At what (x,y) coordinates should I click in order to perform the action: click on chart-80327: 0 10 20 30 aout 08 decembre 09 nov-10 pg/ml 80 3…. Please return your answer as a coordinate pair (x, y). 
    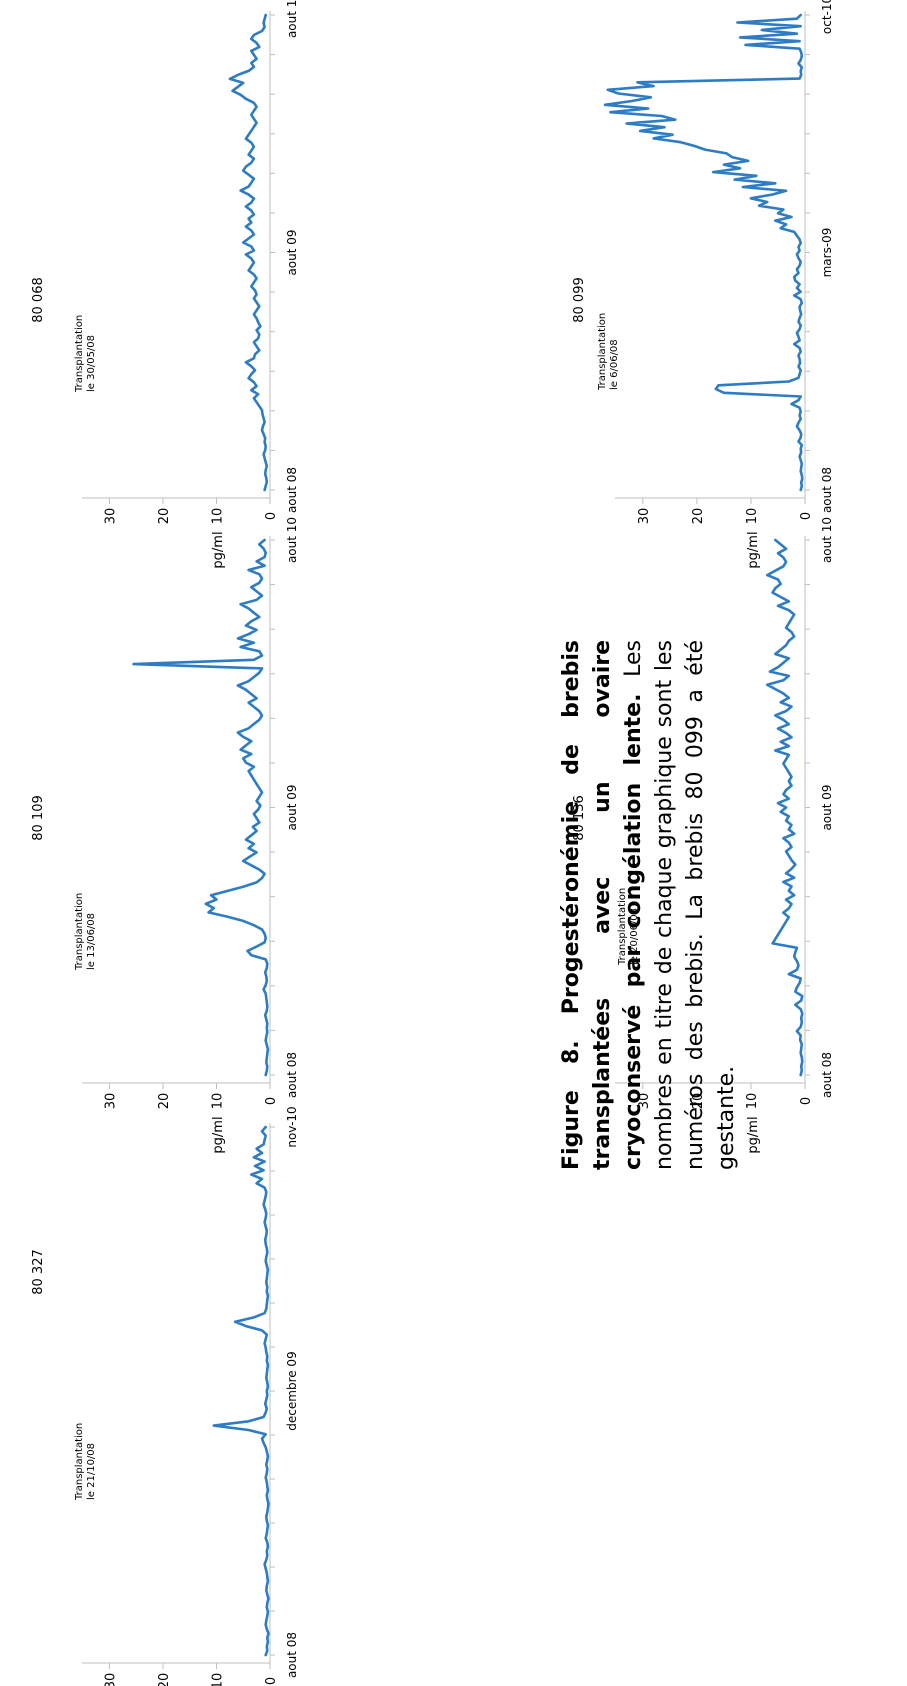
    Looking at the image, I should click on (165, 1396).